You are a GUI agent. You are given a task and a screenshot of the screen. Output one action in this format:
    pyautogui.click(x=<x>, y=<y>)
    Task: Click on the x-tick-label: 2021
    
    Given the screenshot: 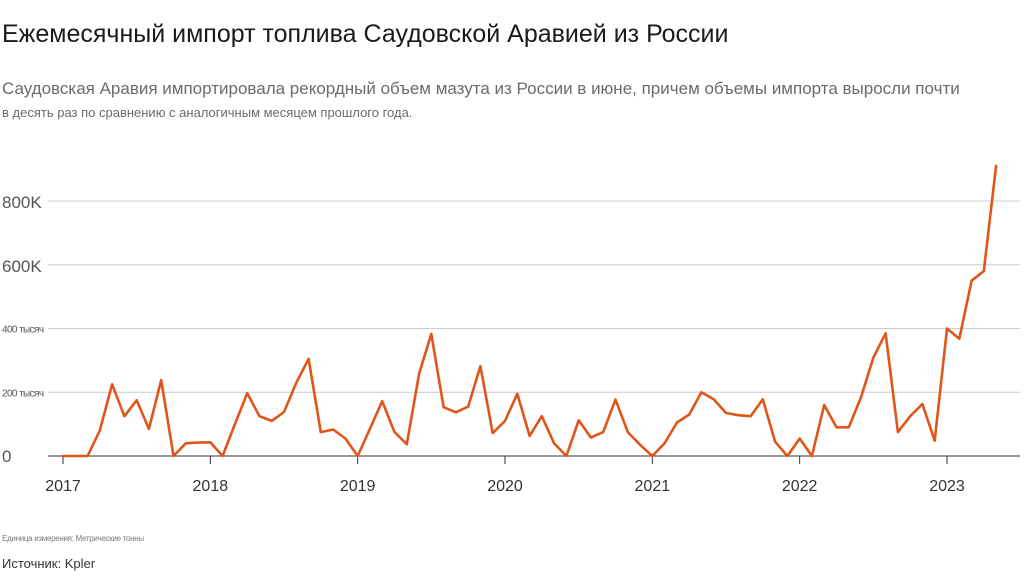 What is the action you would take?
    pyautogui.click(x=653, y=486)
    